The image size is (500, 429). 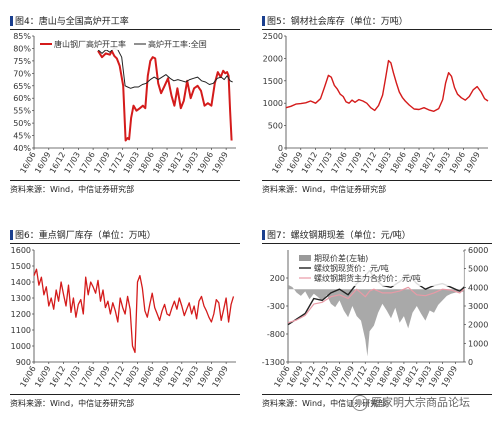 I want to click on y-tick-label: 60%, so click(x=22, y=98).